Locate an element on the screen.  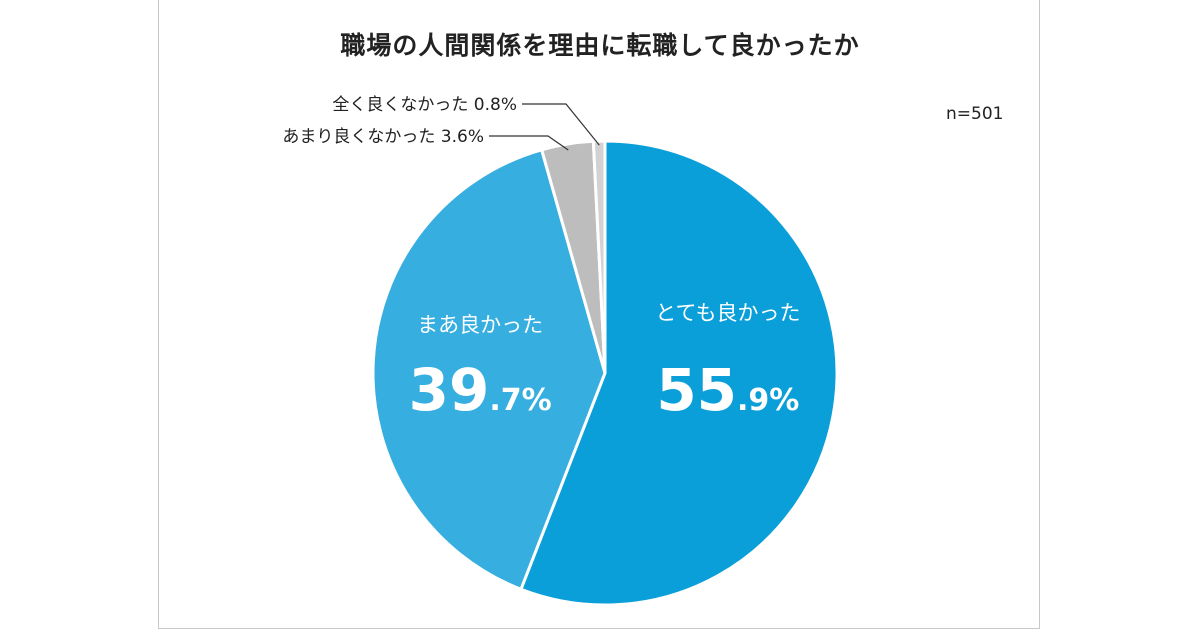
sample-size-label: n=501 is located at coordinates (975, 114).